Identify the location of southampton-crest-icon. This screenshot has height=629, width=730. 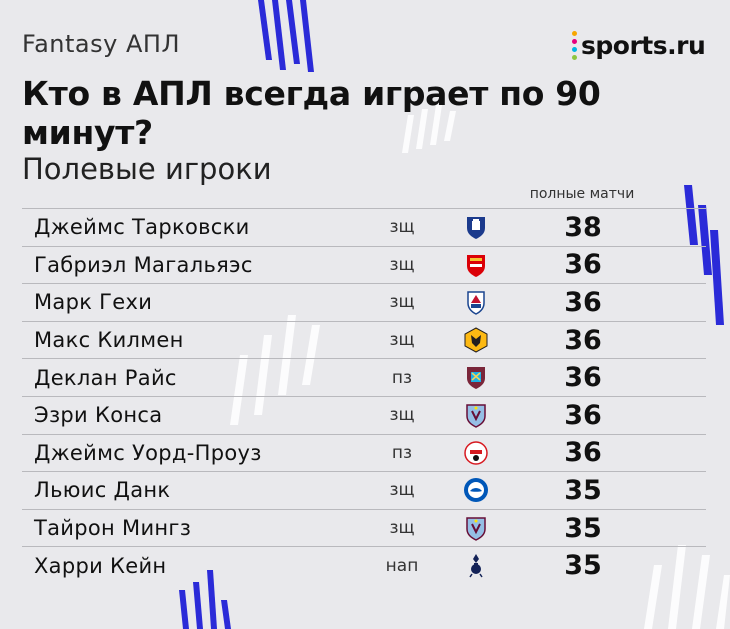
(476, 453).